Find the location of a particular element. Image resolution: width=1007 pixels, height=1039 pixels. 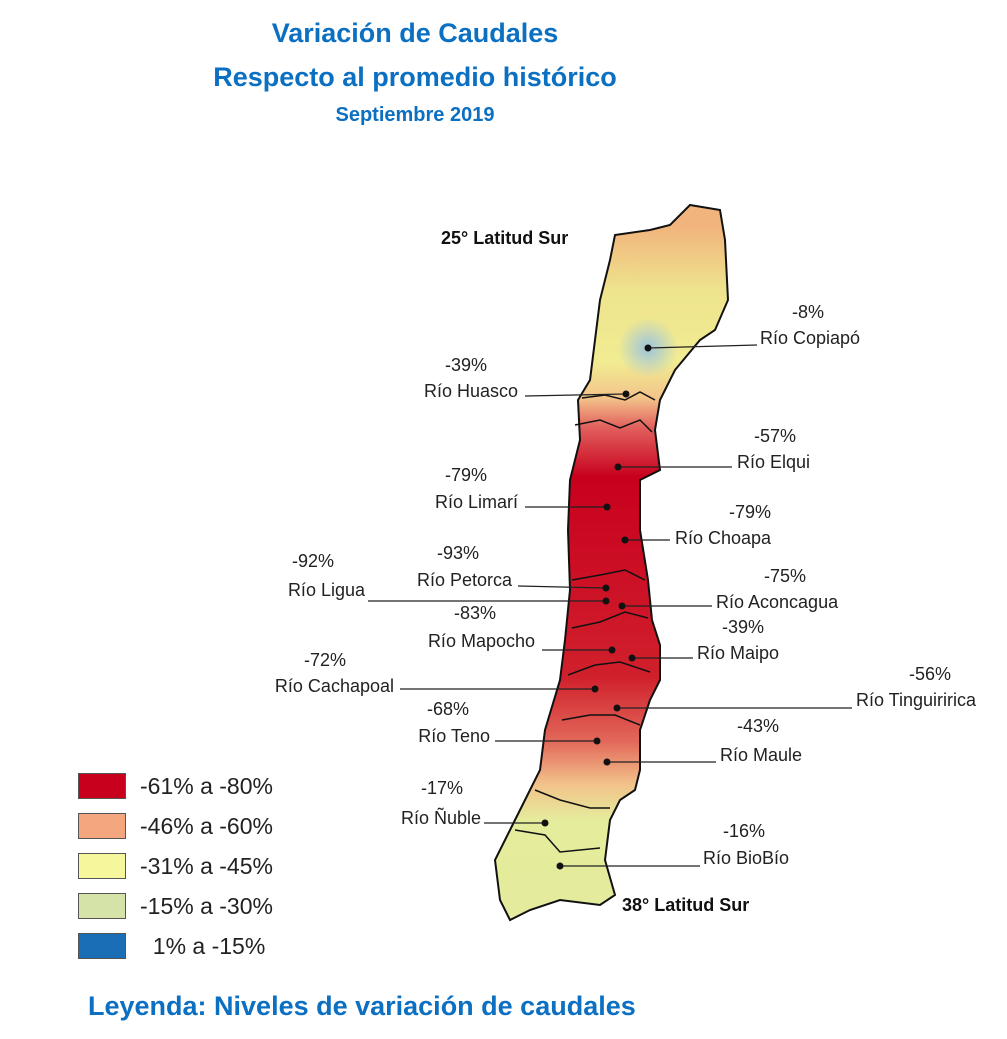

legend-label: -46% a -60% is located at coordinates (206, 825).